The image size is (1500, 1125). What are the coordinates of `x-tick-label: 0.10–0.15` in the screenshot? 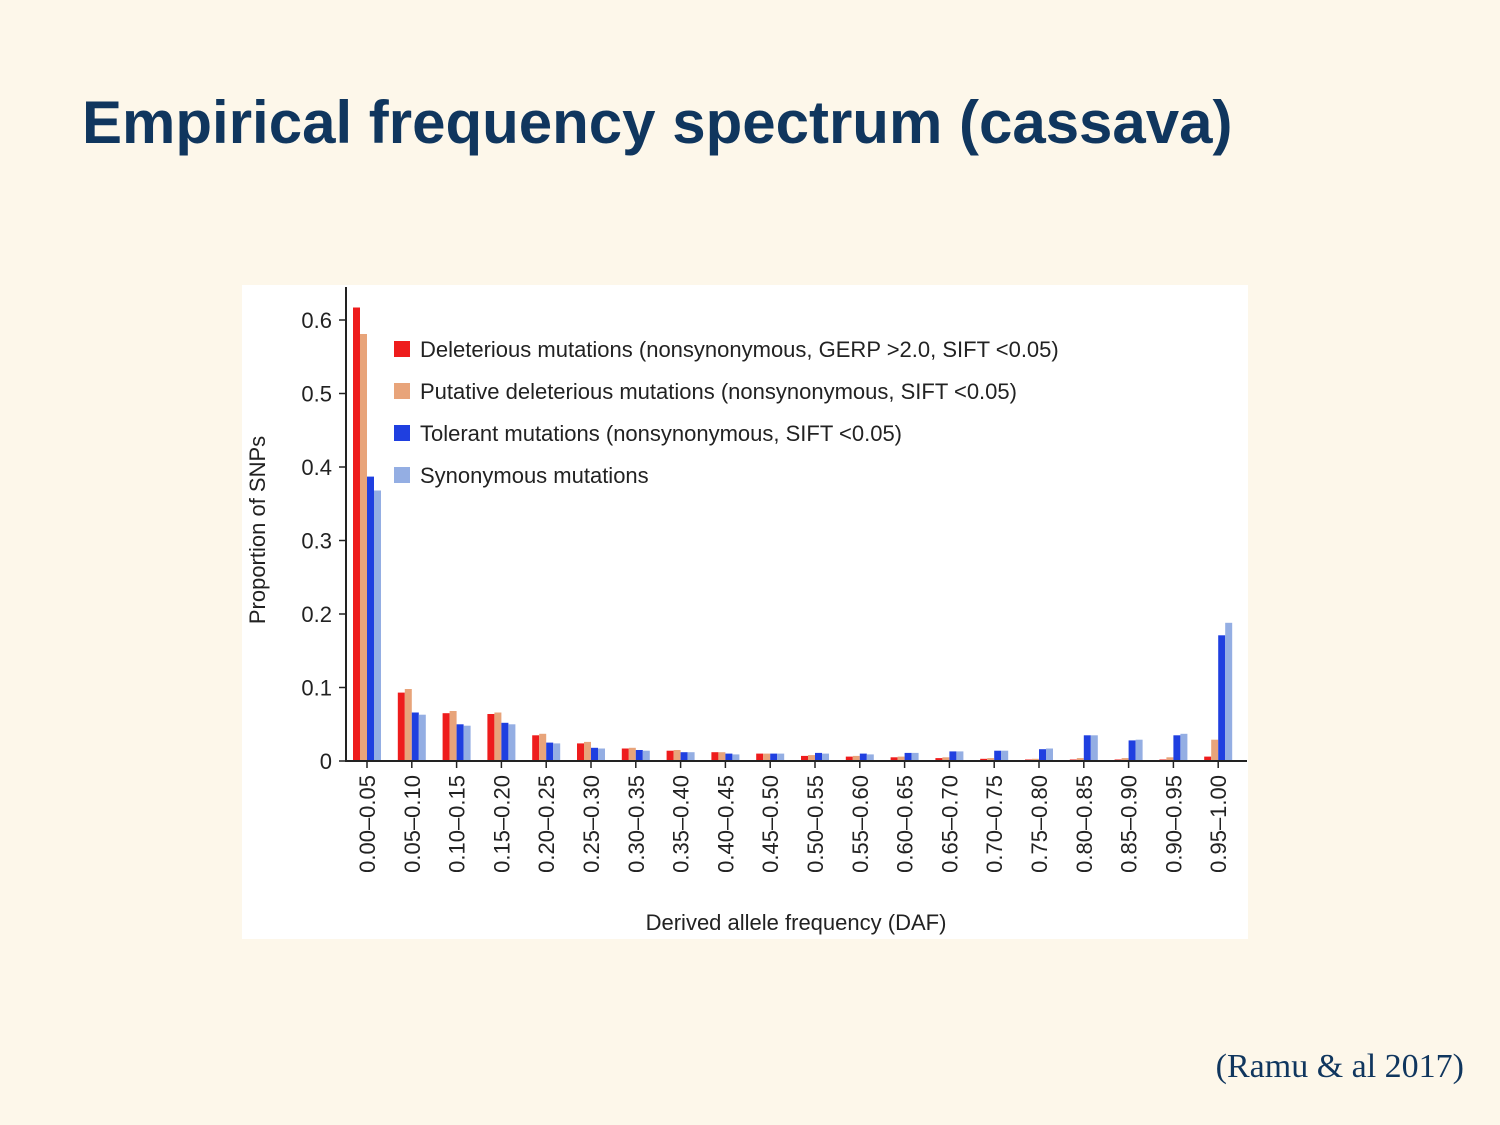 It's located at (457, 824).